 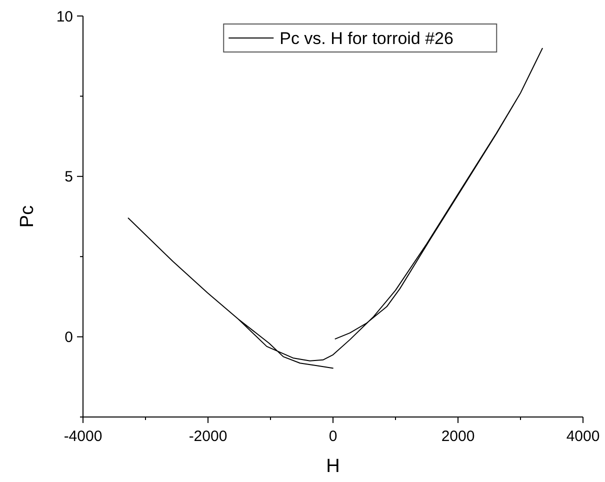 What do you see at coordinates (333, 466) in the screenshot?
I see `x-axis-title: H` at bounding box center [333, 466].